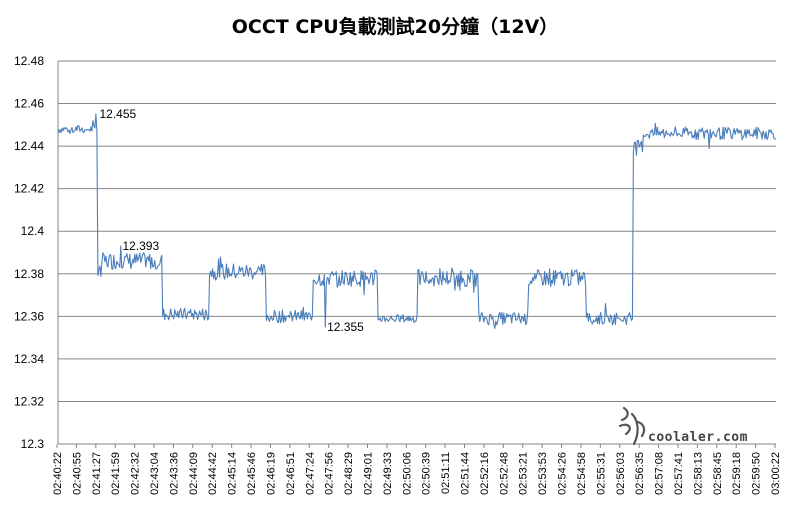 Image resolution: width=790 pixels, height=520 pixels. I want to click on x-tick-label: 02:44:42, so click(213, 473).